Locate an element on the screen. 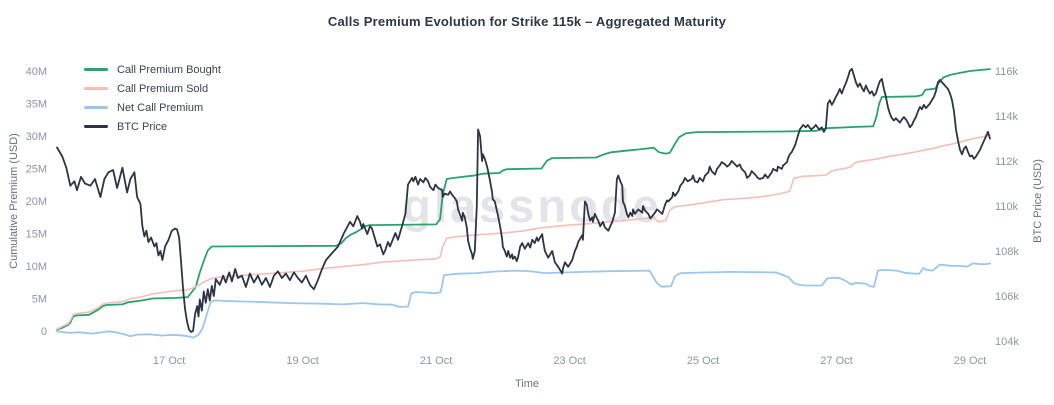  x-axis-tick-label: 21 Oct is located at coordinates (436, 361).